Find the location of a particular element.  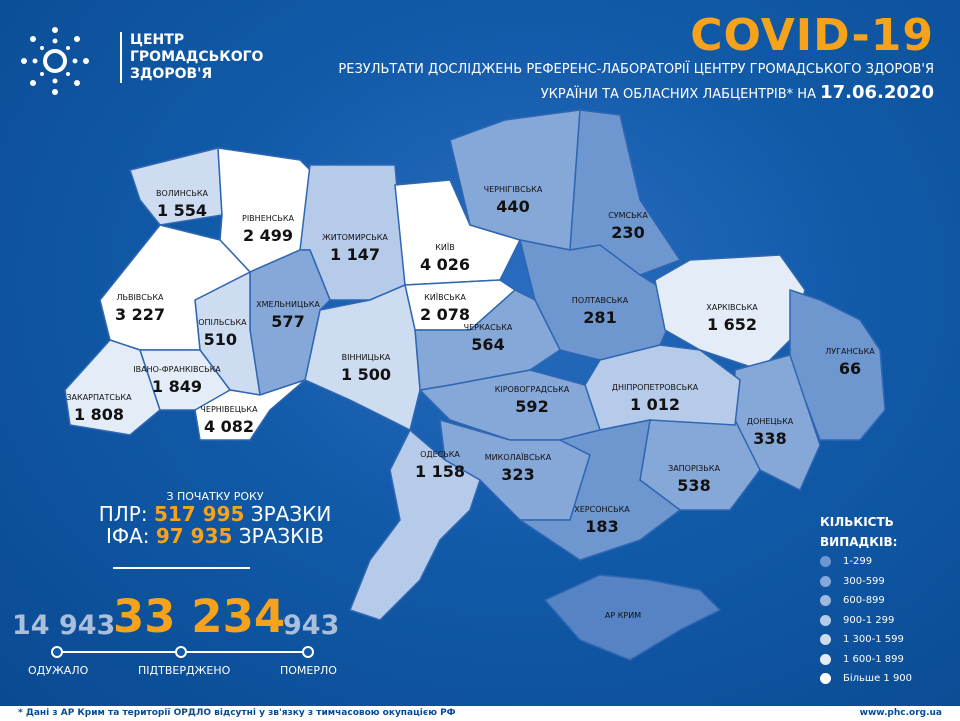

region-cases: 564 is located at coordinates (487, 344).